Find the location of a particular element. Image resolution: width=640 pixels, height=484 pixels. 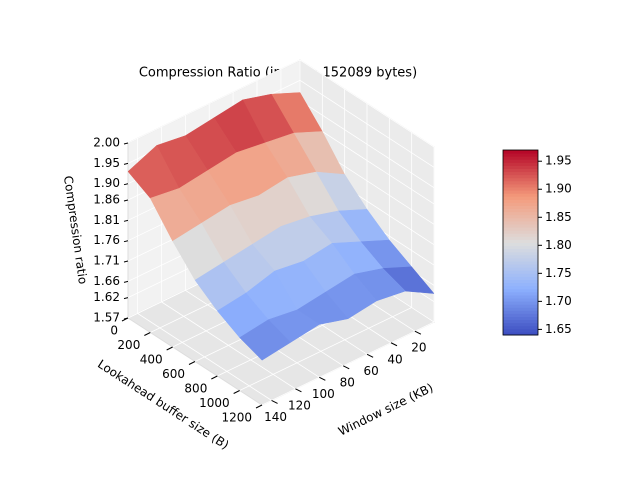

x-tick-label: 20 is located at coordinates (418, 348).